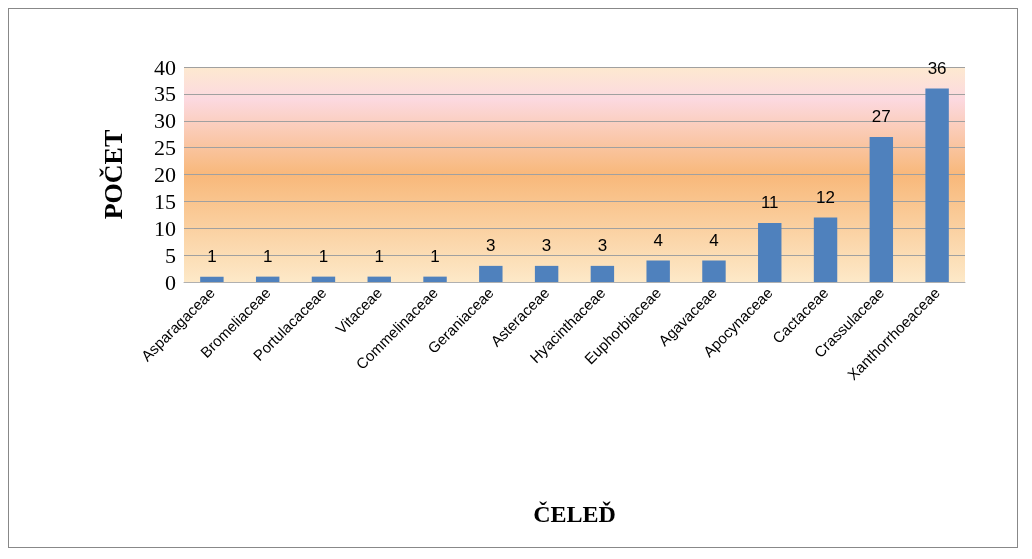 This screenshot has width=1032, height=559. I want to click on data-label: 27, so click(881, 116).